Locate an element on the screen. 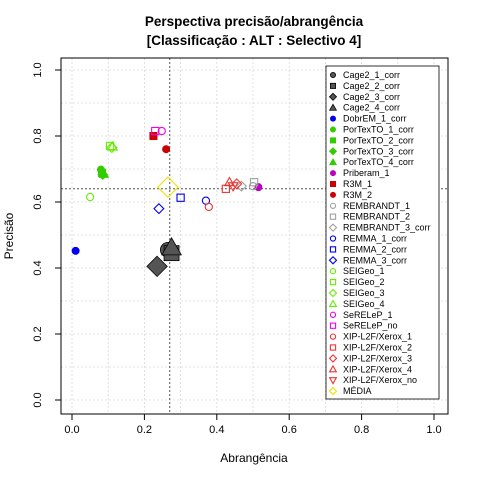  x-axis-title: Abrangência is located at coordinates (254, 458).